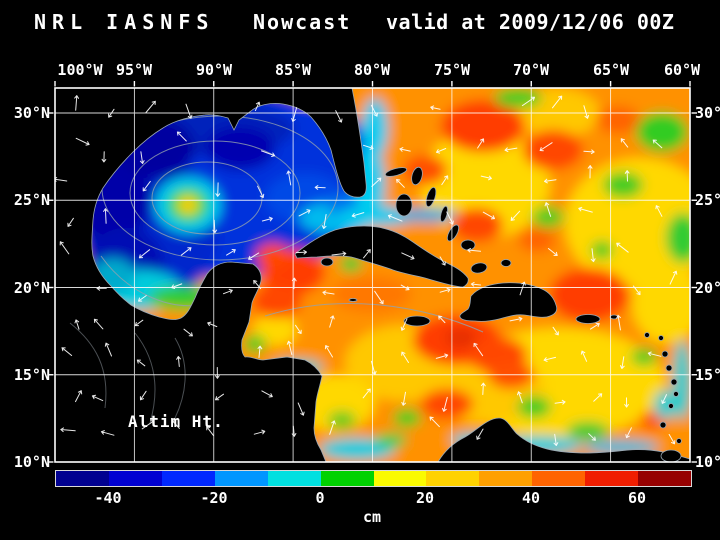 The width and height of the screenshot is (720, 540). I want to click on lon-tick-label: 95°W, so click(134, 70).